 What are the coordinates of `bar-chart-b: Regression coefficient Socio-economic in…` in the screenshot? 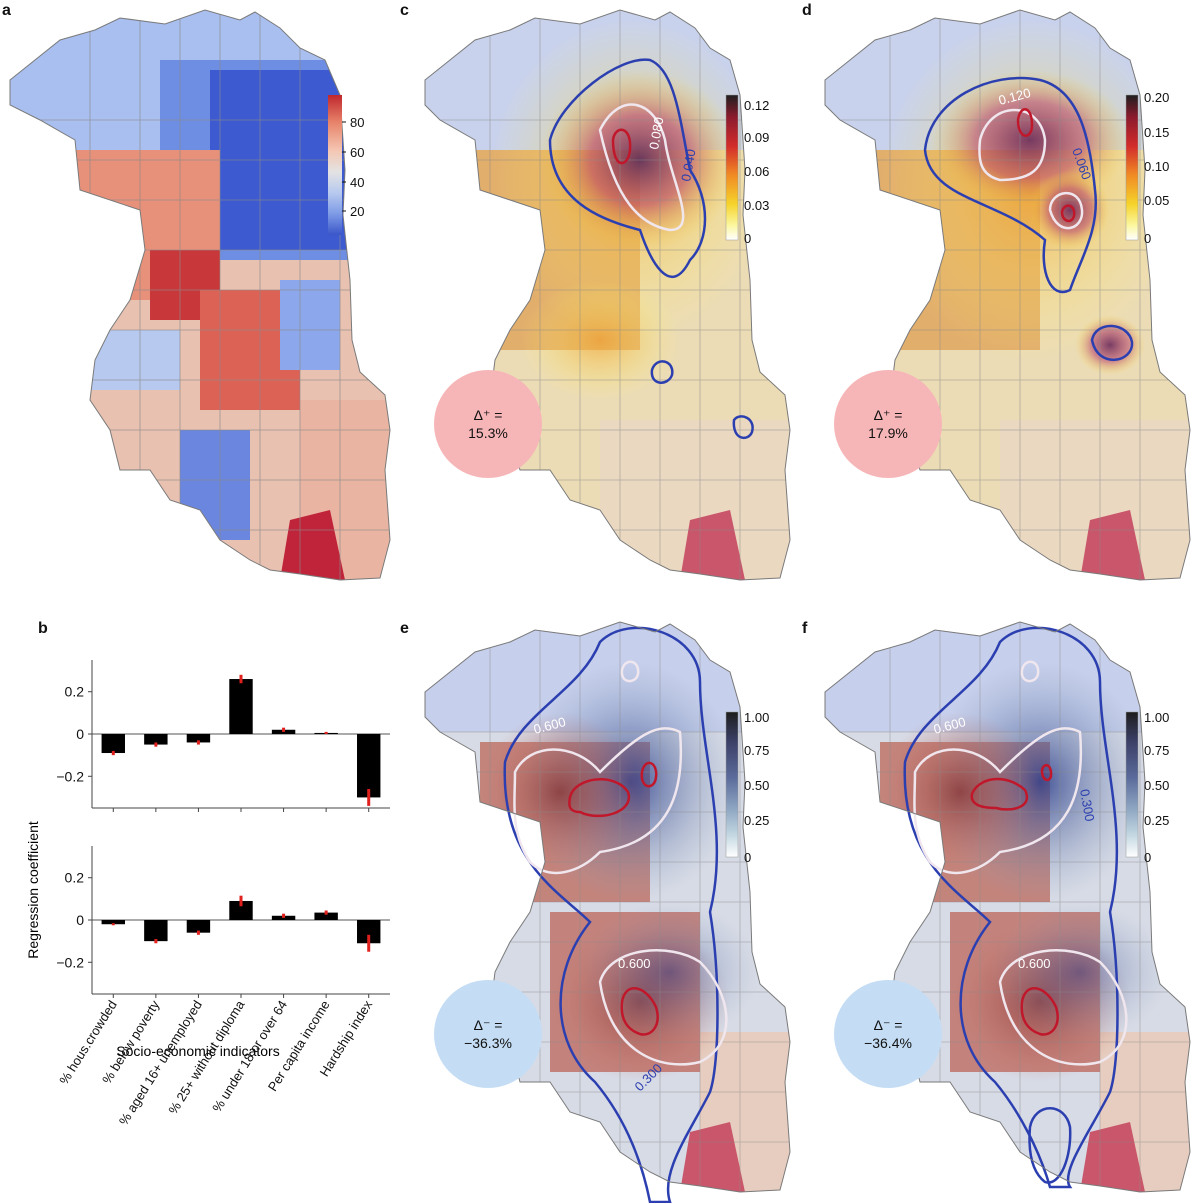 It's located at (207, 894).